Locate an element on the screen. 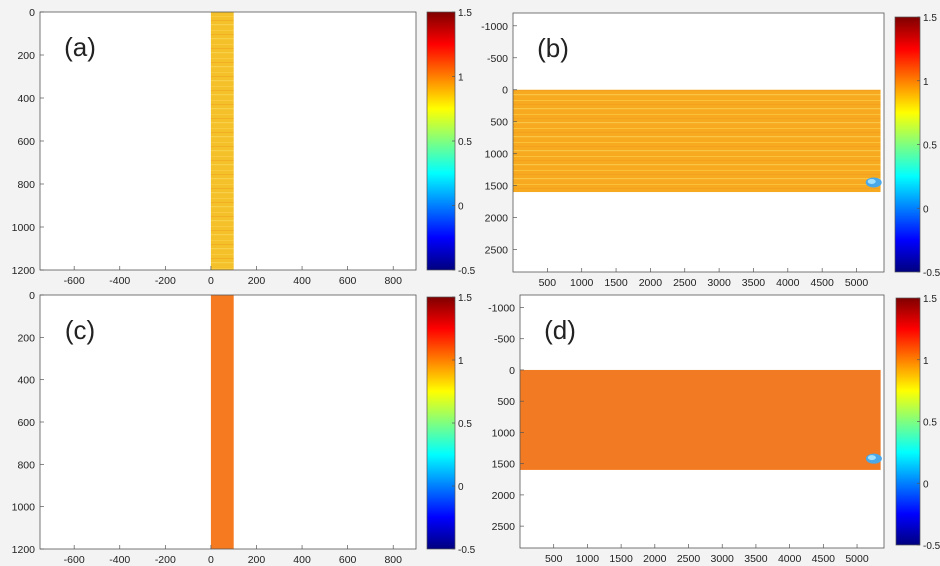  anomaly-highlight is located at coordinates (871, 181).